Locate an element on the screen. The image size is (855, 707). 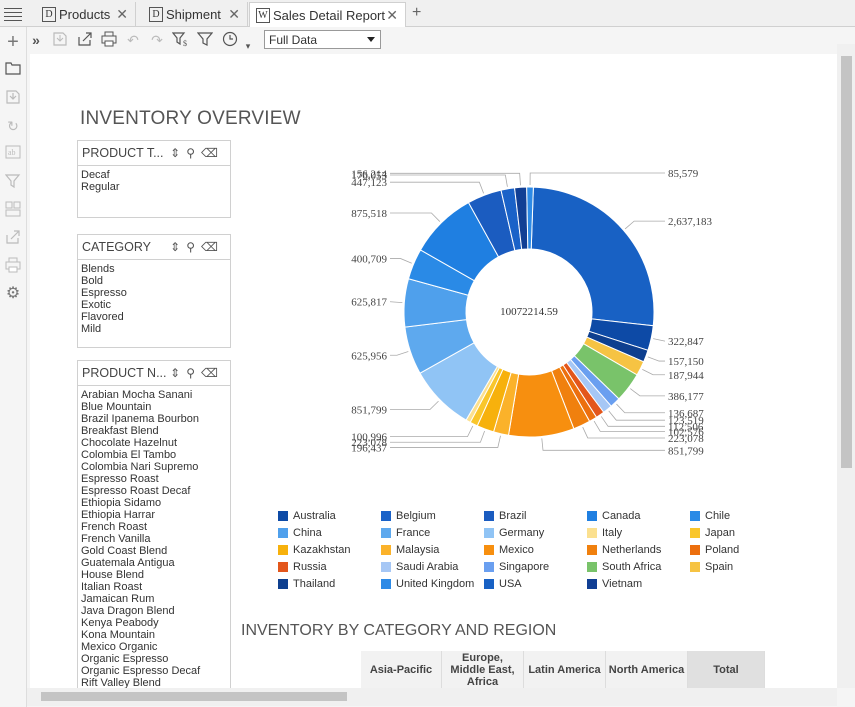
share-icon is located at coordinates (85, 40).